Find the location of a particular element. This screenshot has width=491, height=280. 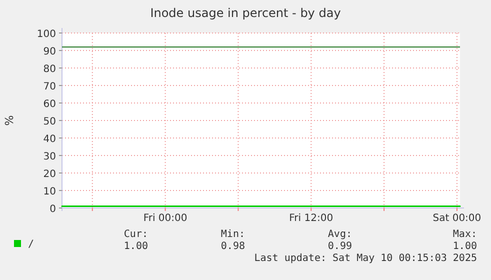

text: Avg: is located at coordinates (340, 234).